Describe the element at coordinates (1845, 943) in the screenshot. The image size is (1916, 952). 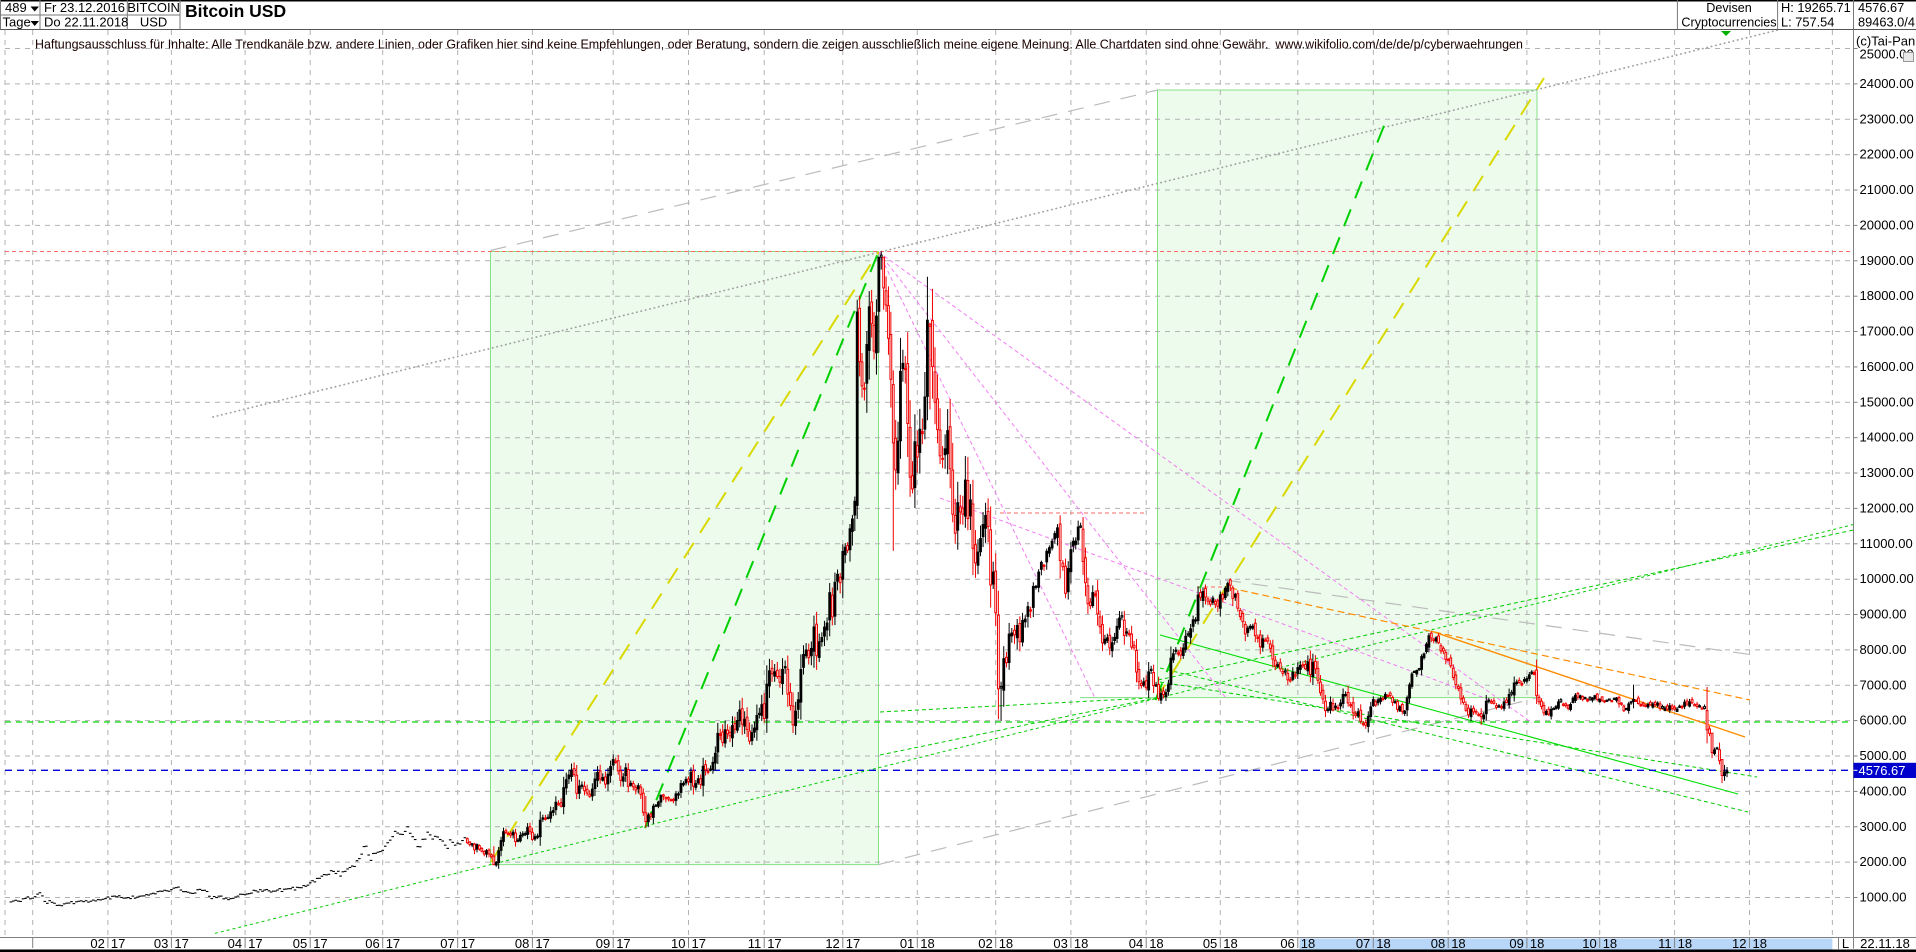
I see `svg-text: L` at that location.